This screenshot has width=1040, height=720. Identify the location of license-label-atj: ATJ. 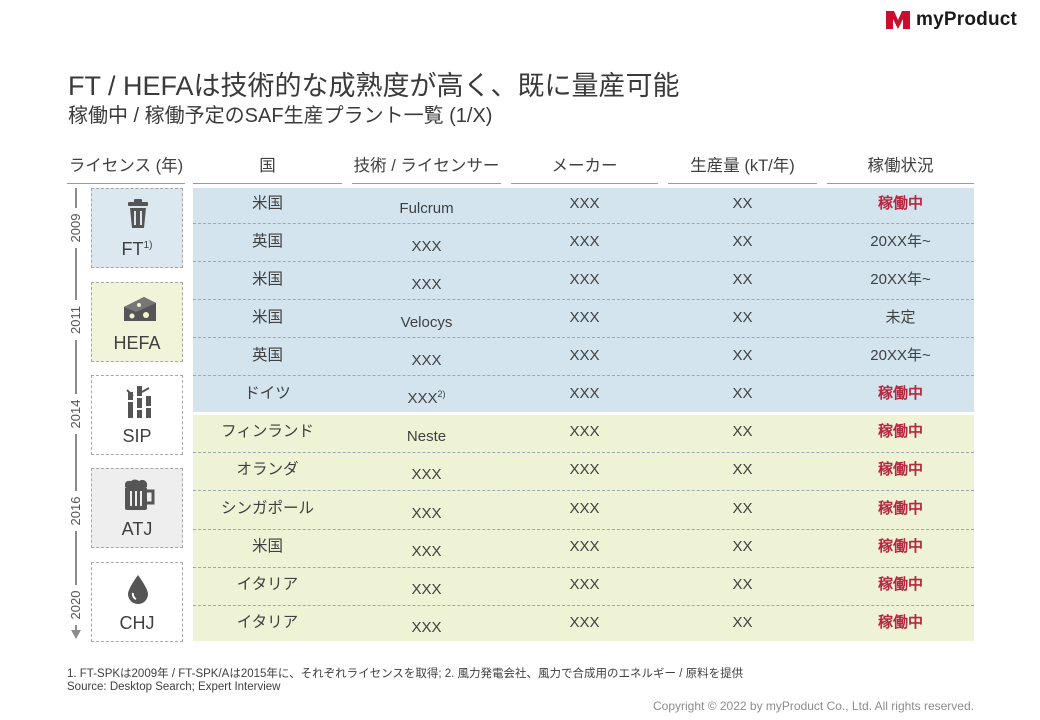
(137, 529).